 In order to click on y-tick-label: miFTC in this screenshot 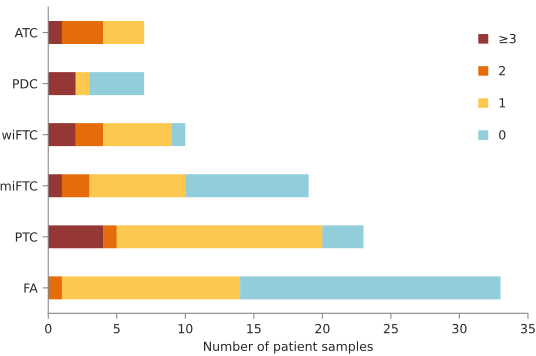, I will do `click(19, 185)`.